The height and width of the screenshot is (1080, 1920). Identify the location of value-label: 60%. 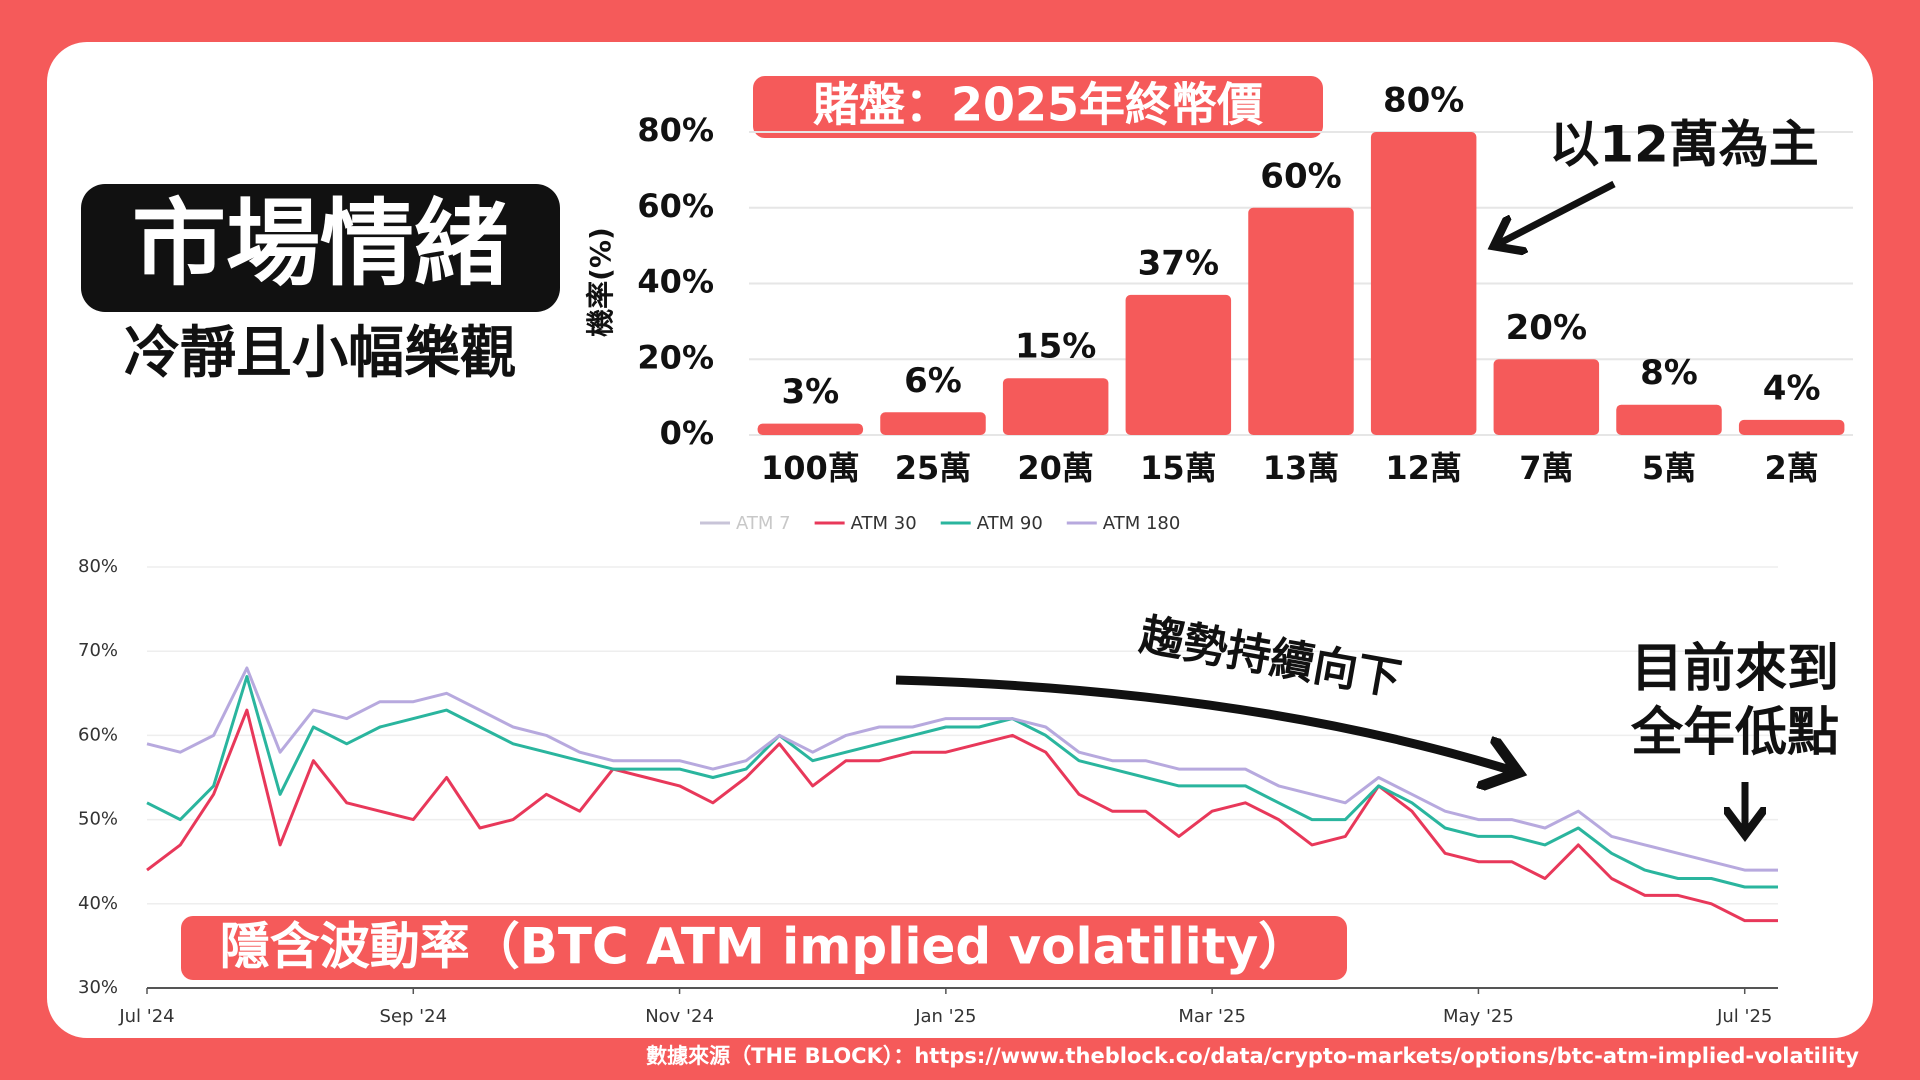
(1300, 176).